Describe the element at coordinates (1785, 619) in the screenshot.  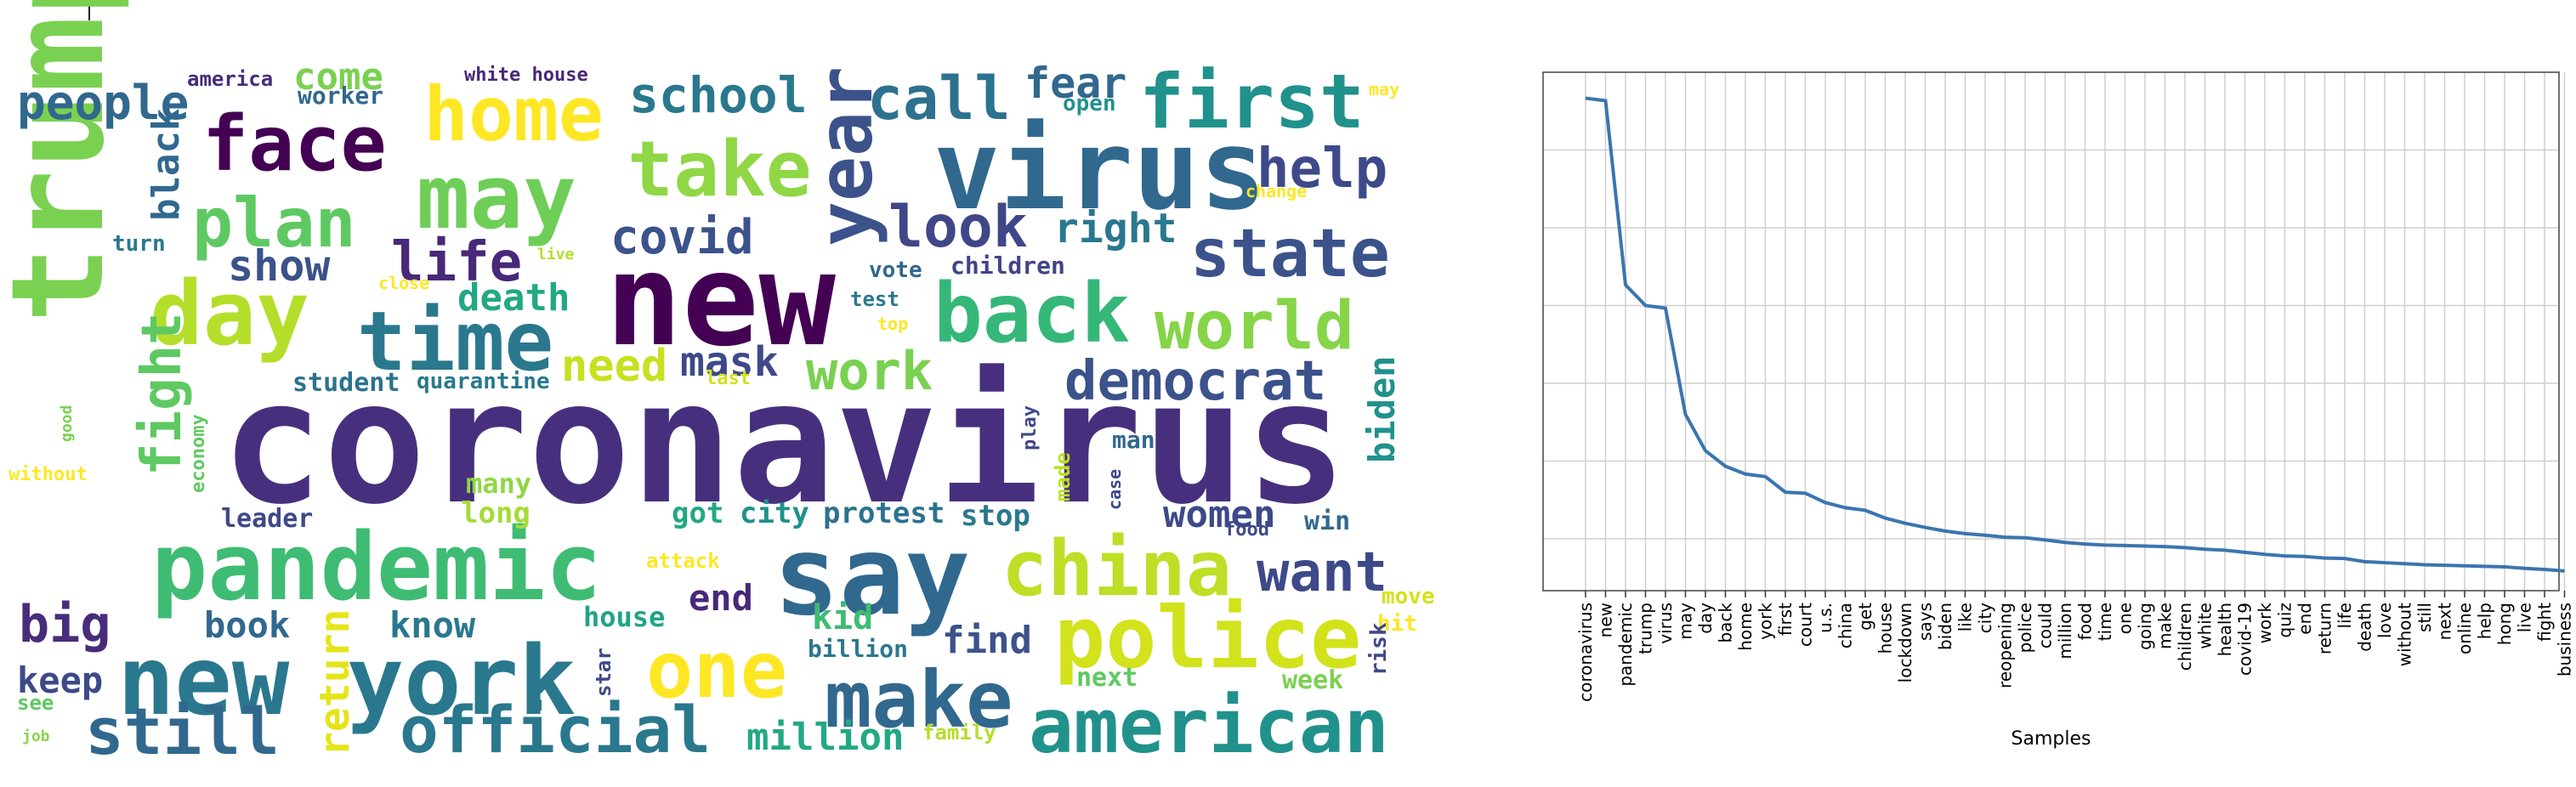
I see `x-tick-label: first` at that location.